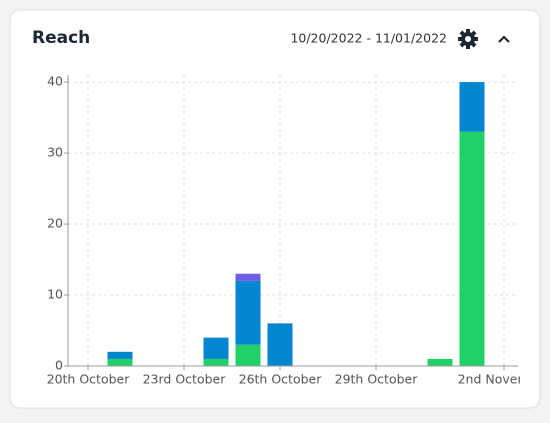 The image size is (550, 423). What do you see at coordinates (504, 39) in the screenshot?
I see `collapse-chevron` at bounding box center [504, 39].